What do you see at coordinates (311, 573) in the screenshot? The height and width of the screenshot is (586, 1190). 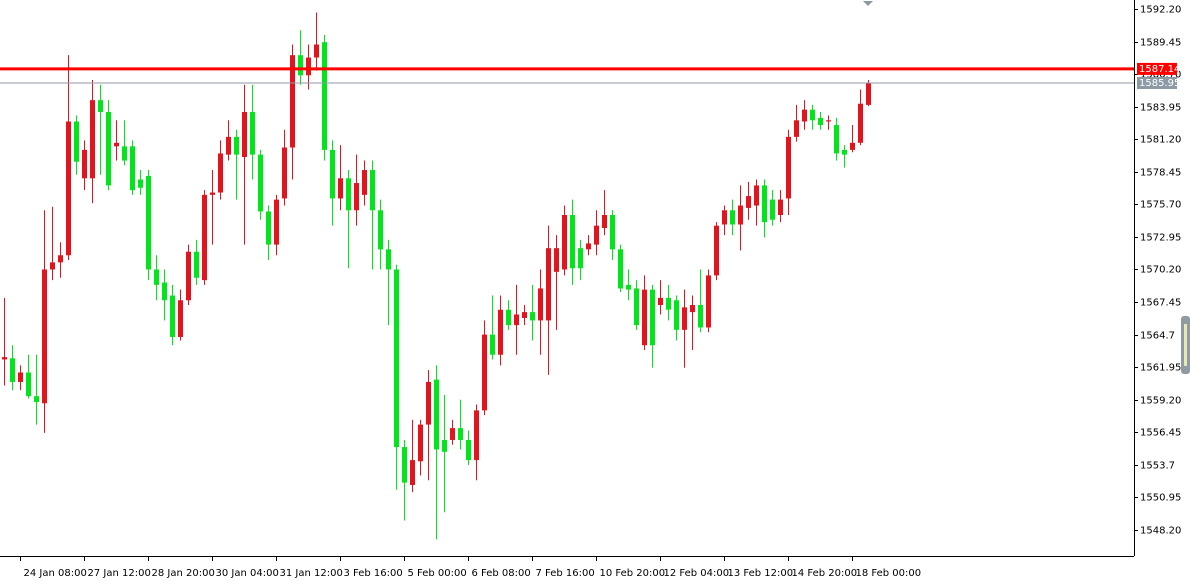 I see `x-tick-label: 31 Jan 12:00` at bounding box center [311, 573].